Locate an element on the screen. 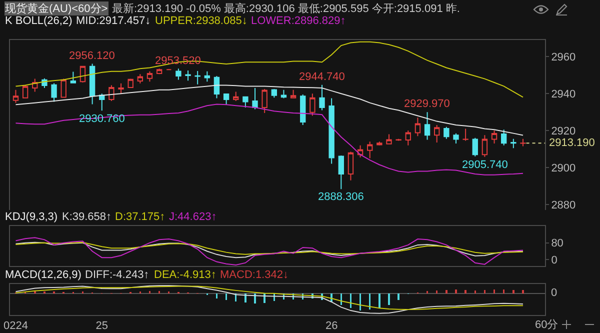 This screenshot has width=600, height=333. text: 60分 is located at coordinates (546, 325).